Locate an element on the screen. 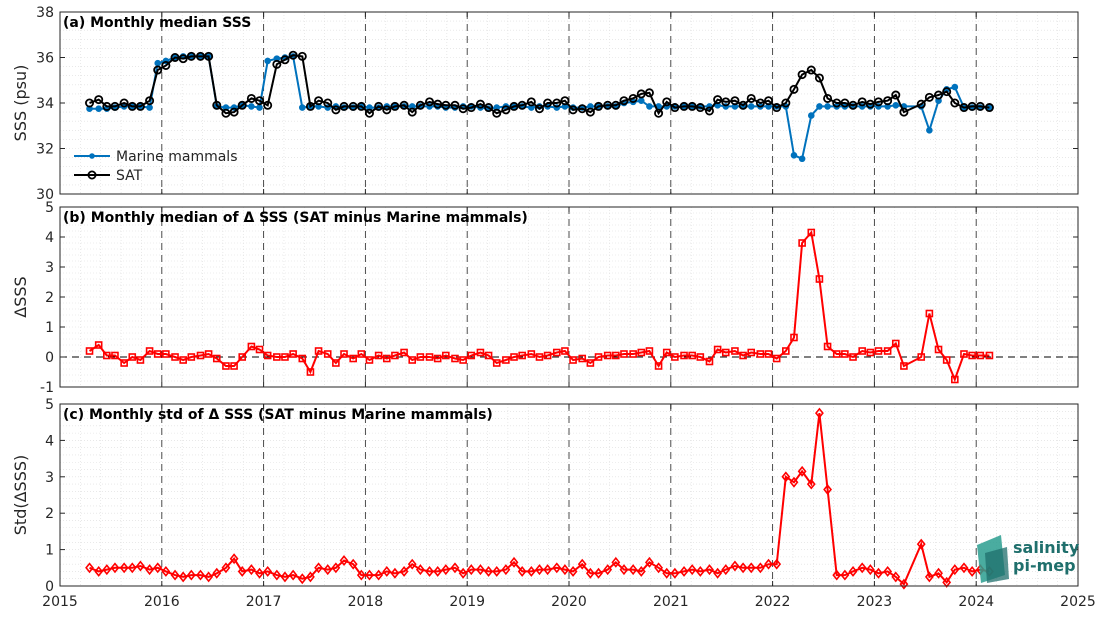 The height and width of the screenshot is (617, 1106). y-tick-label: 5 is located at coordinates (49, 405).